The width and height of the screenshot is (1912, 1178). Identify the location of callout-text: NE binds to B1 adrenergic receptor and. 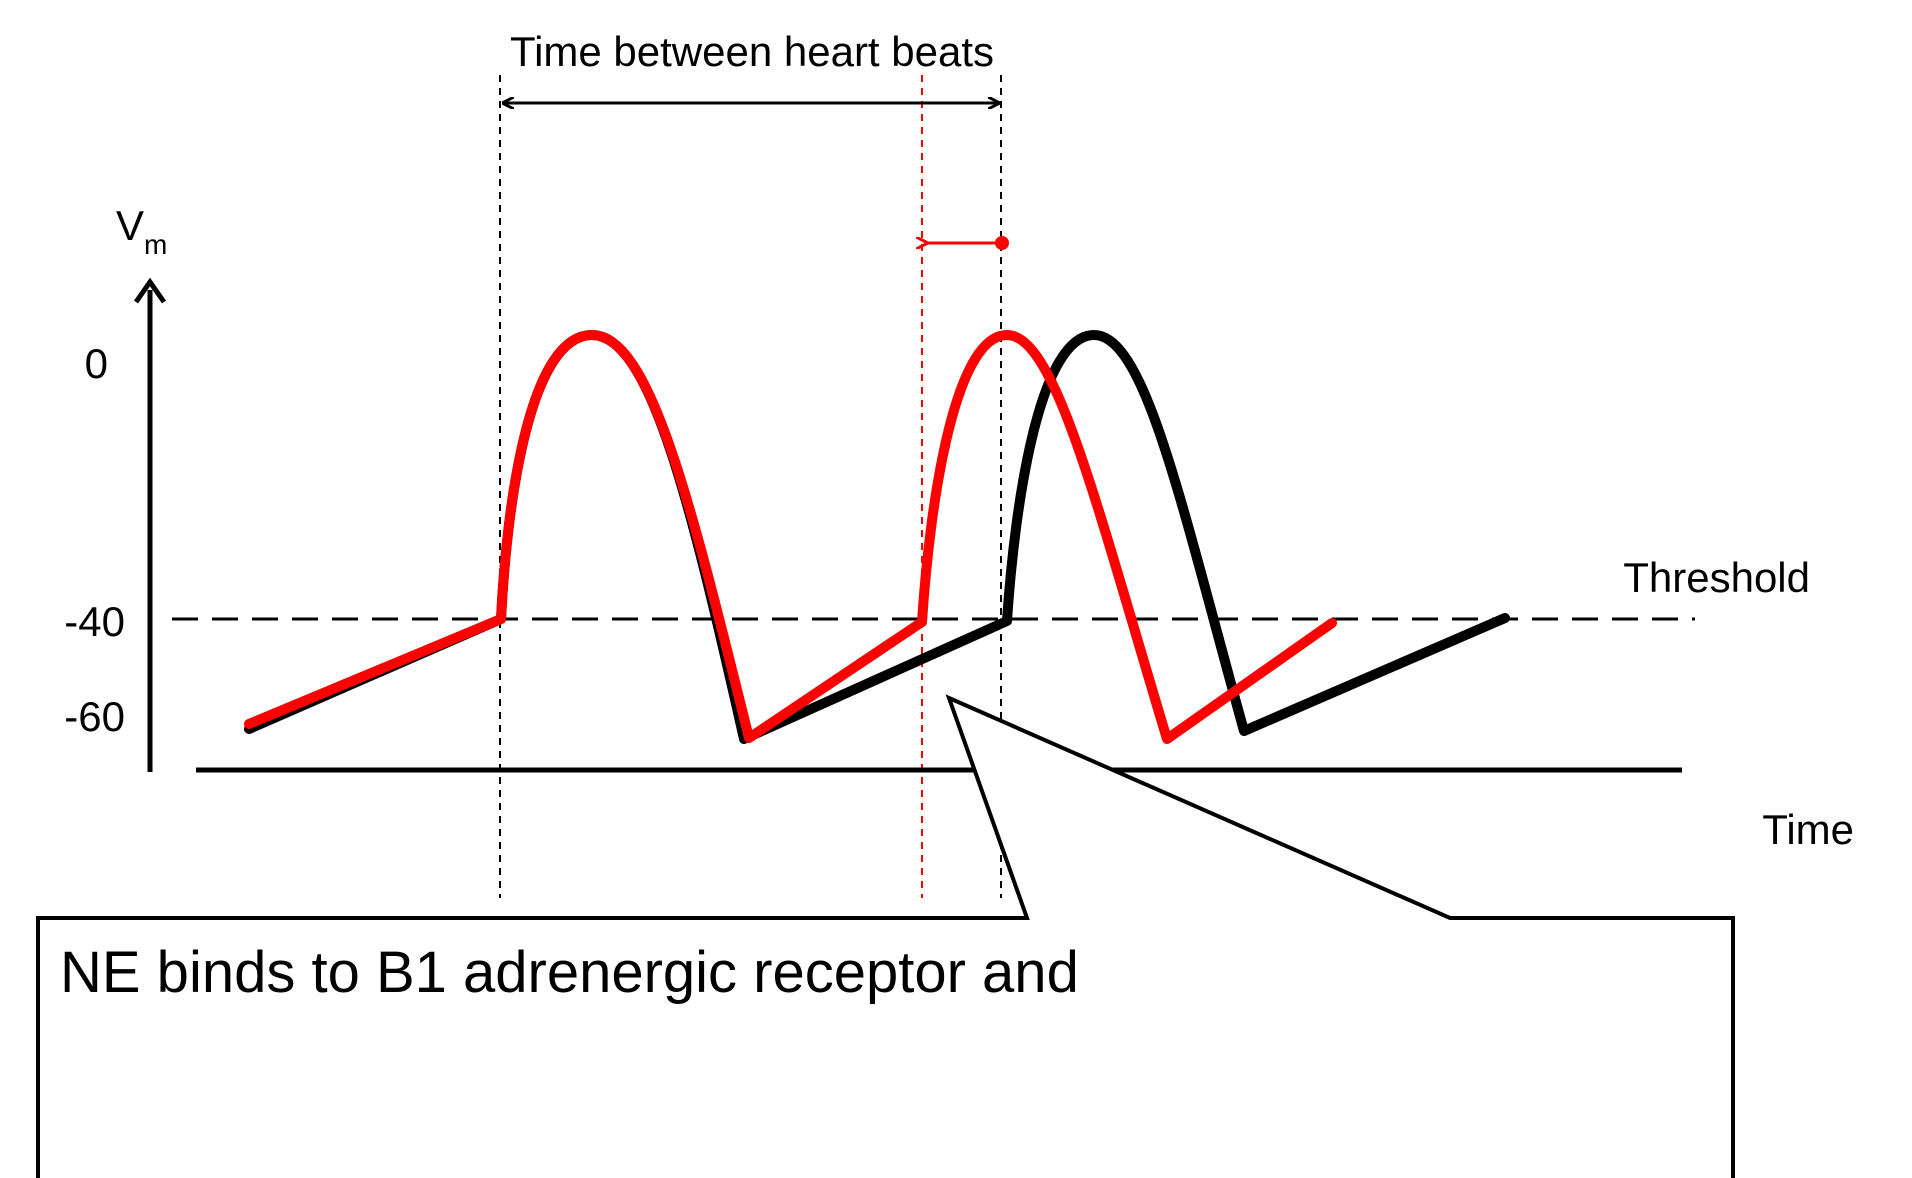
(569, 972).